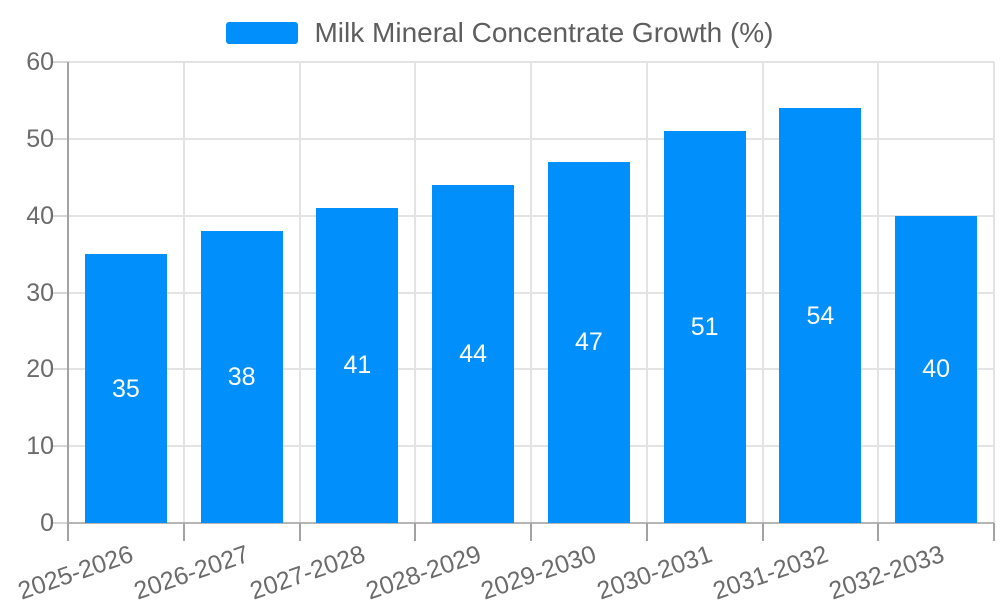  Describe the element at coordinates (40, 62) in the screenshot. I see `y-tick-label: 60` at that location.